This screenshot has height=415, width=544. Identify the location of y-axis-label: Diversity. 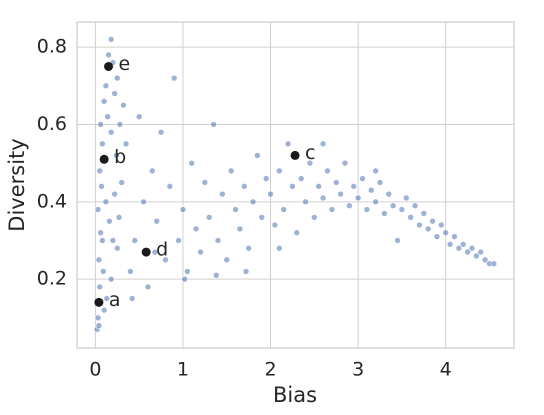
(17, 184).